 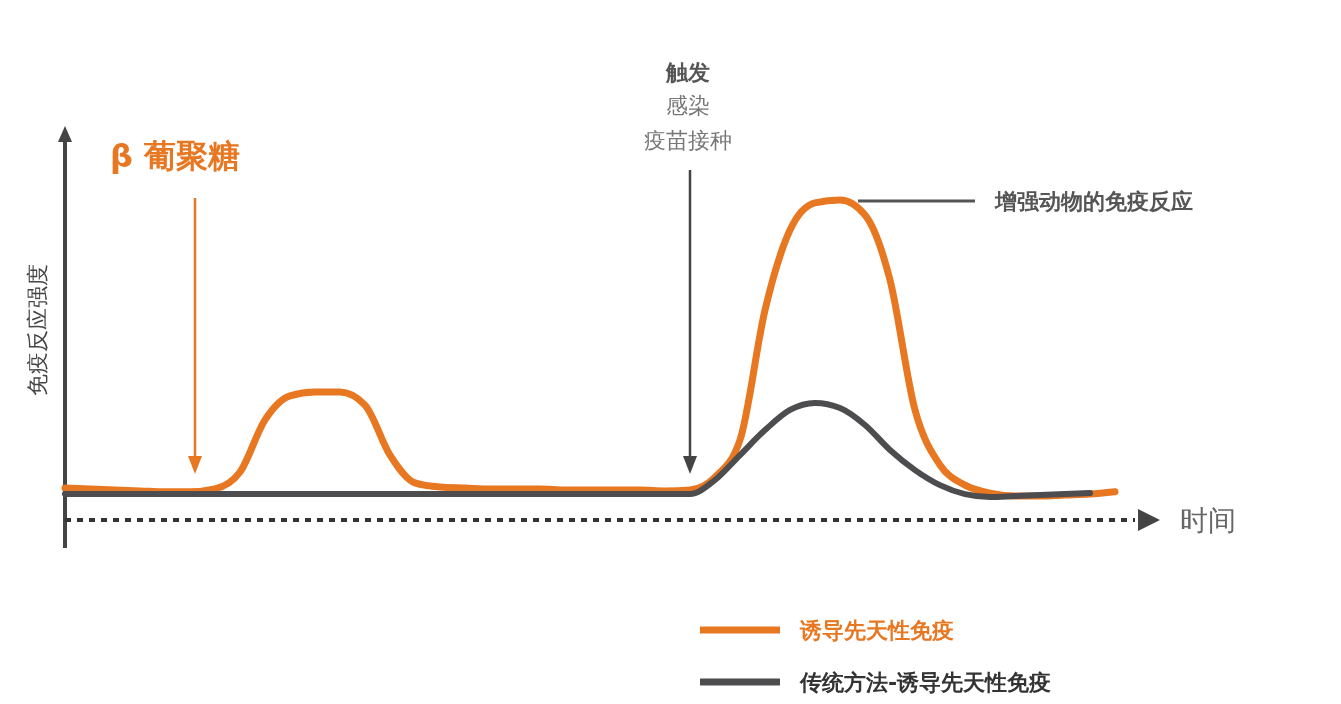 What do you see at coordinates (688, 105) in the screenshot?
I see `text: 感染` at bounding box center [688, 105].